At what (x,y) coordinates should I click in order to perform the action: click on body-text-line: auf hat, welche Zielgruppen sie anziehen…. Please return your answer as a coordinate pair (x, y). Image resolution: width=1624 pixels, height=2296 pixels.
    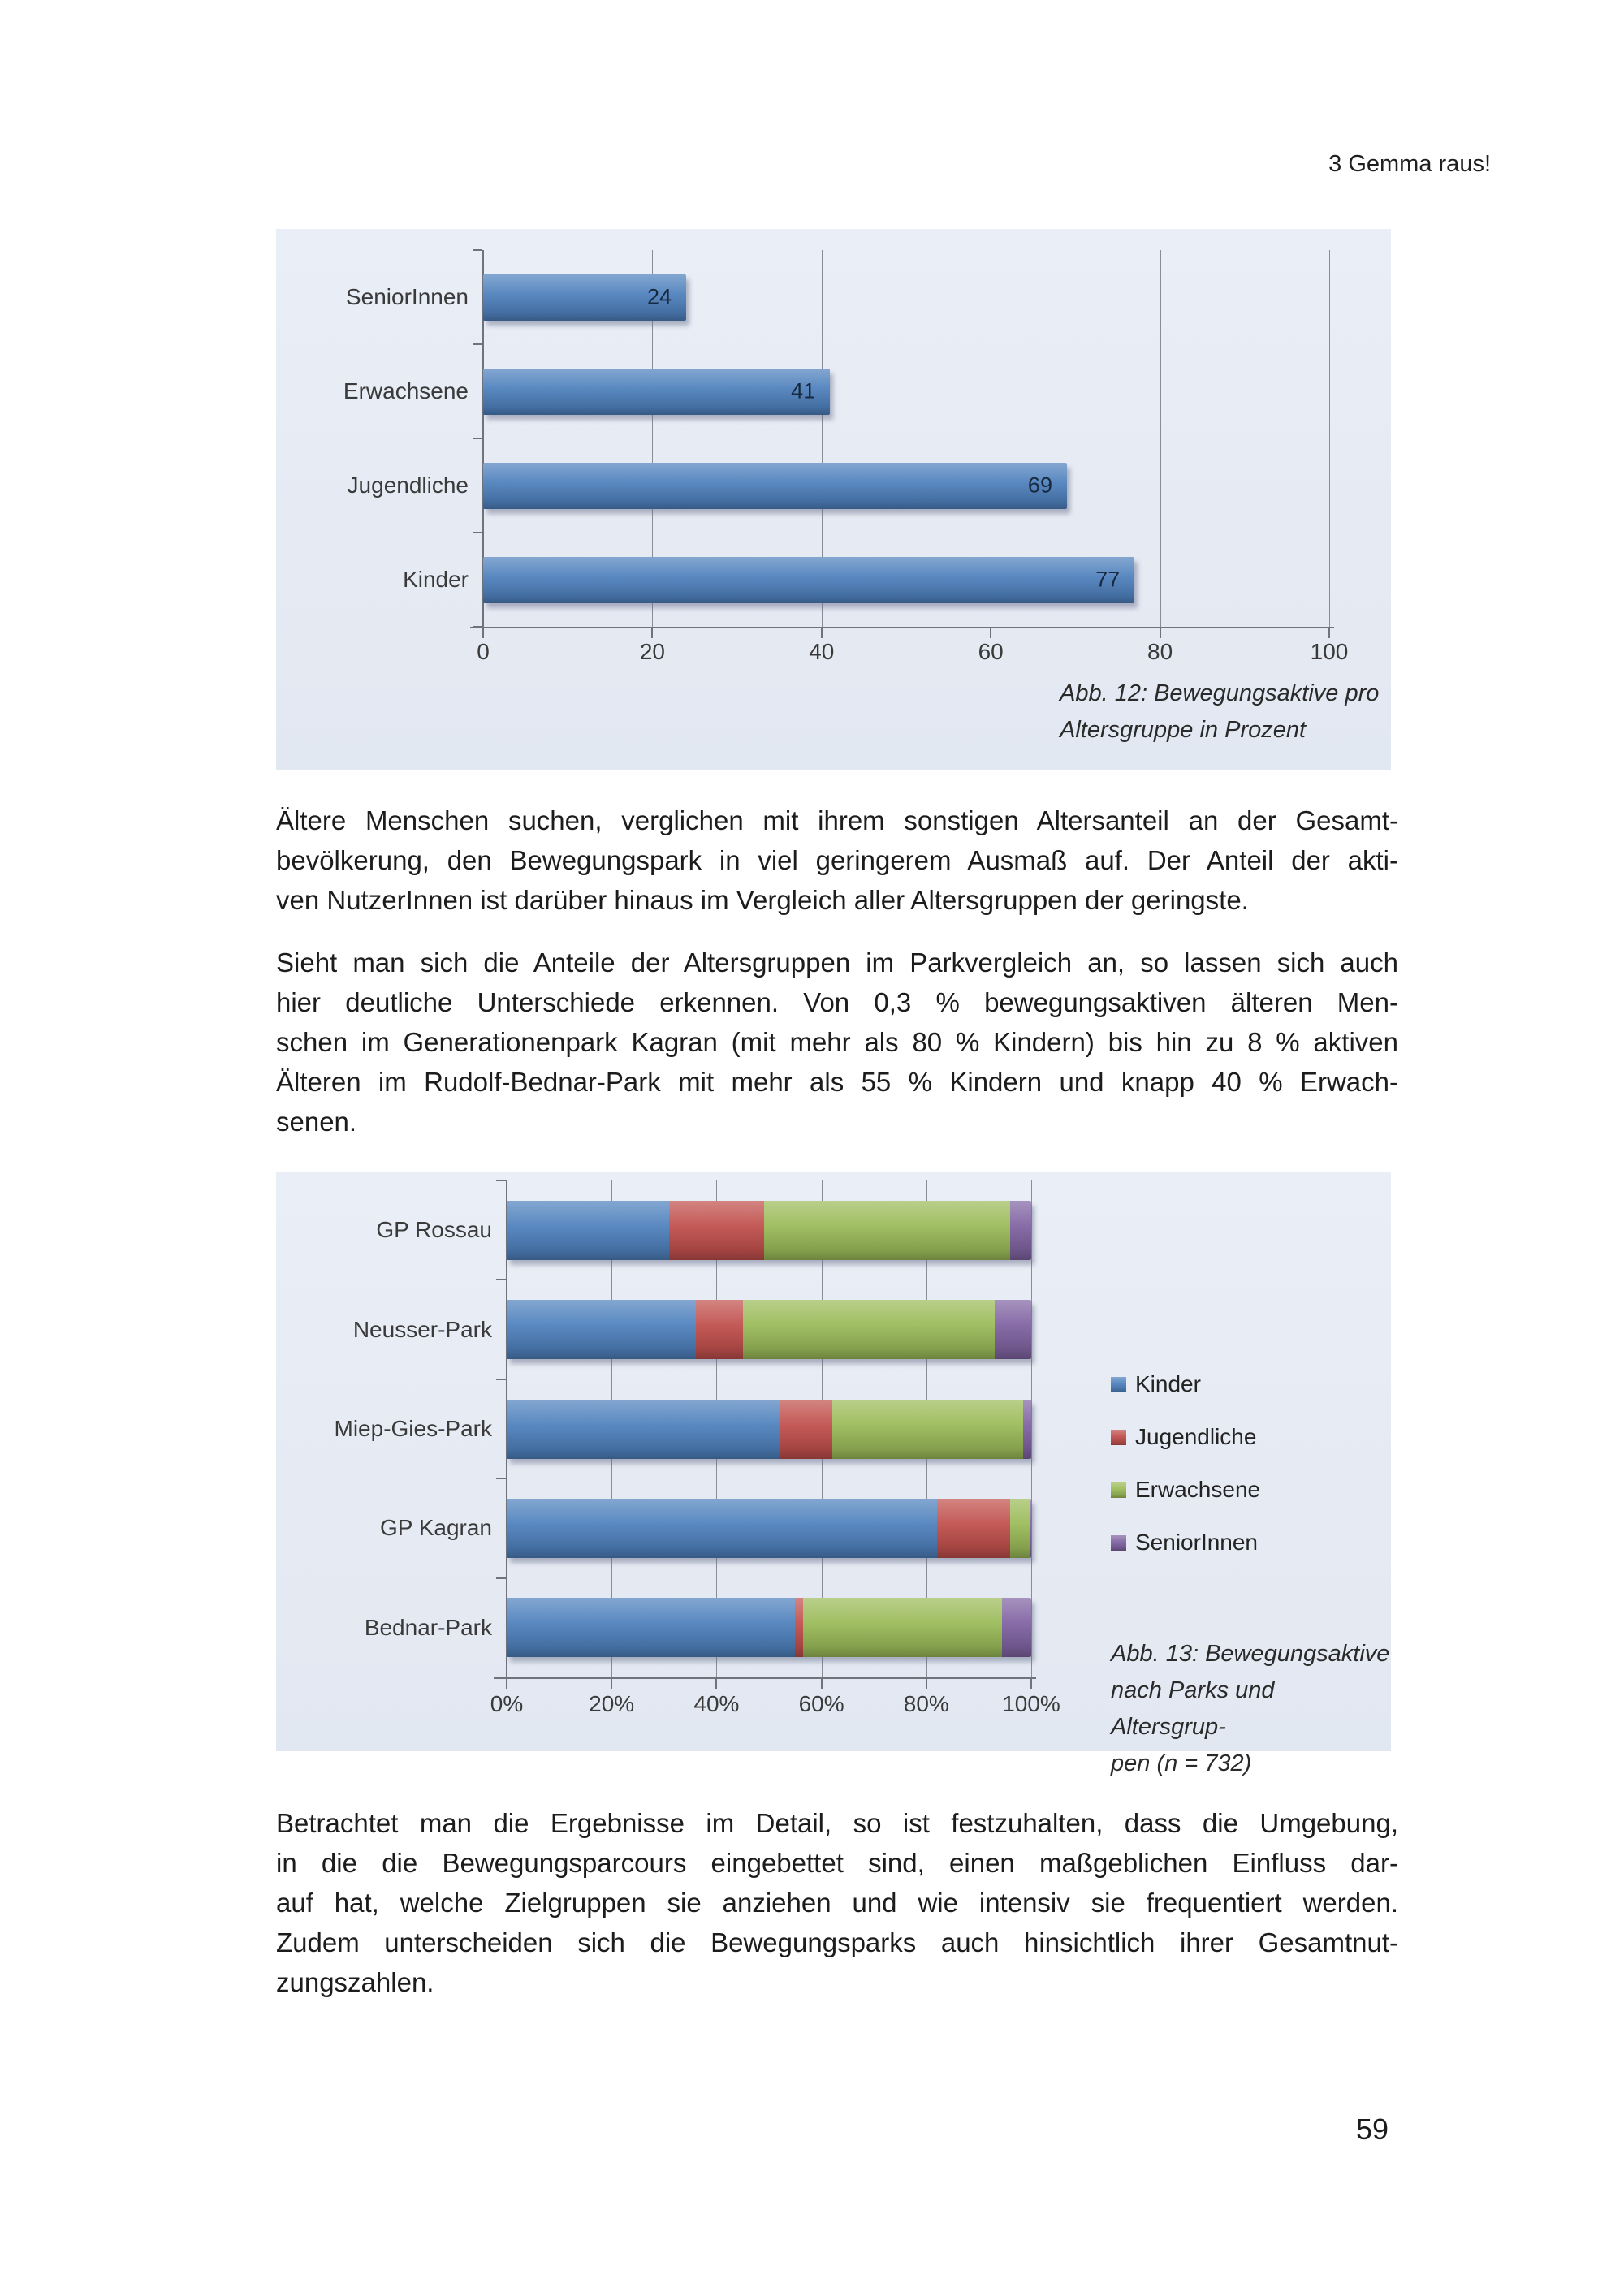
    Looking at the image, I should click on (837, 1903).